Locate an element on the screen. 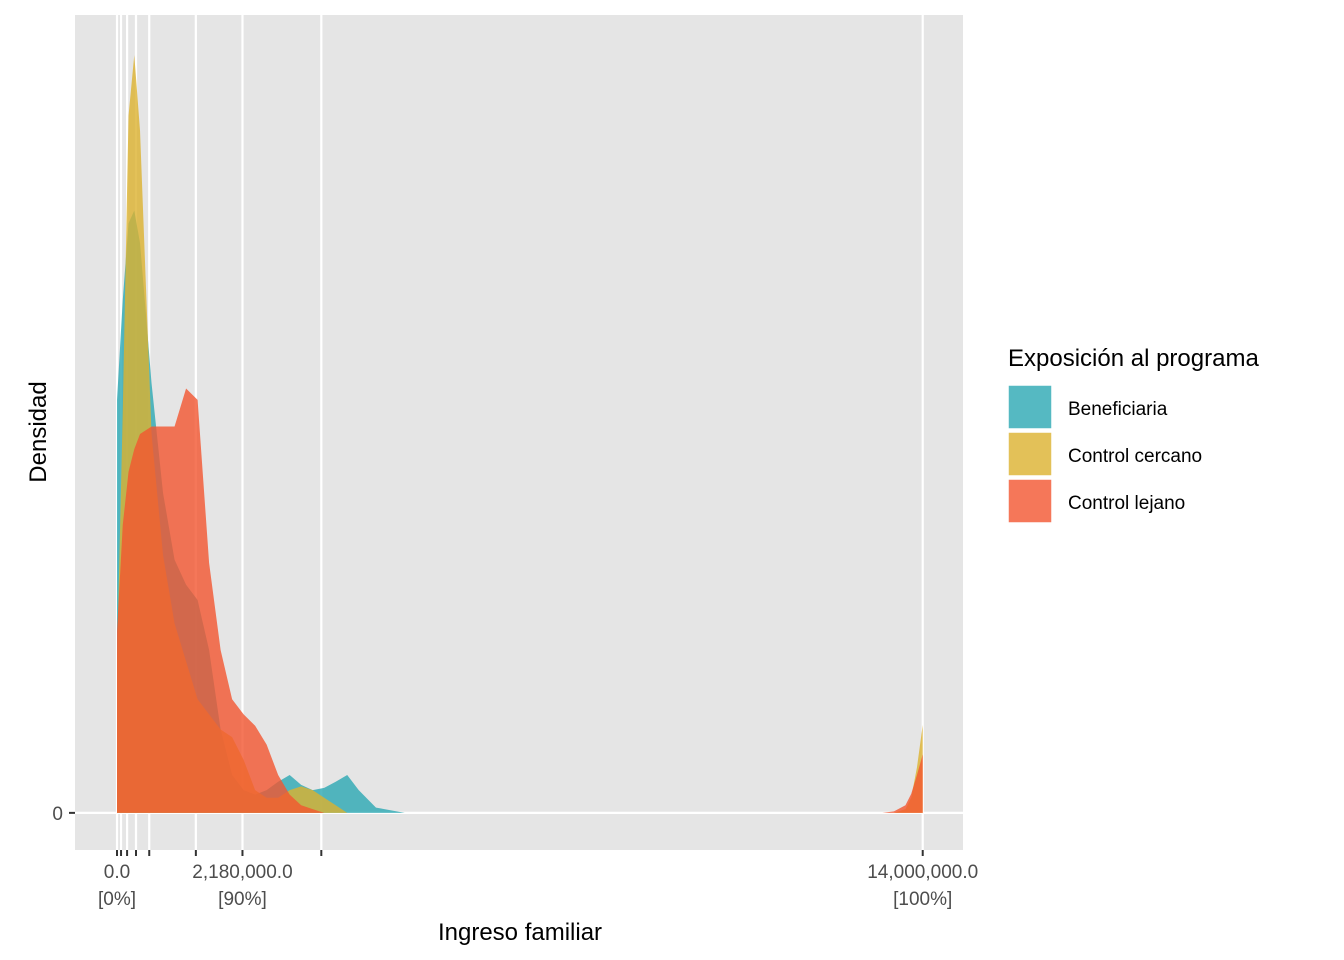 The height and width of the screenshot is (960, 1344). x-tick-label: 14,000,000.0 is located at coordinates (922, 872).